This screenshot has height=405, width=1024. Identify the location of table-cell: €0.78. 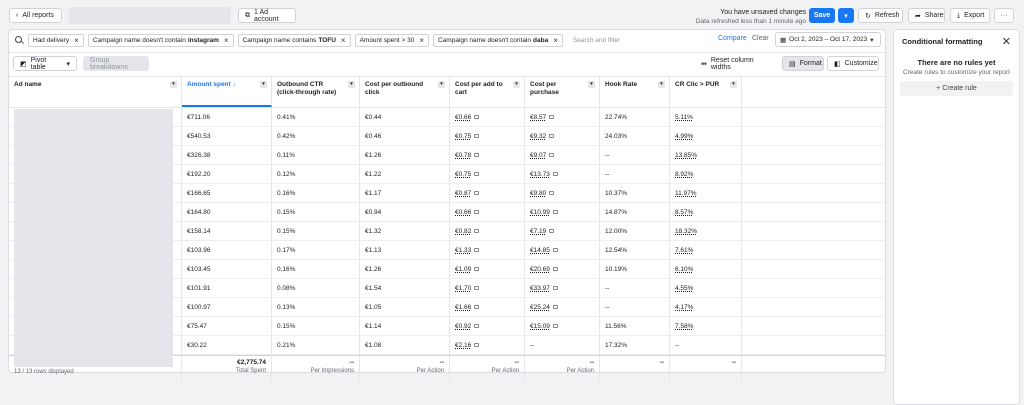
(487, 155).